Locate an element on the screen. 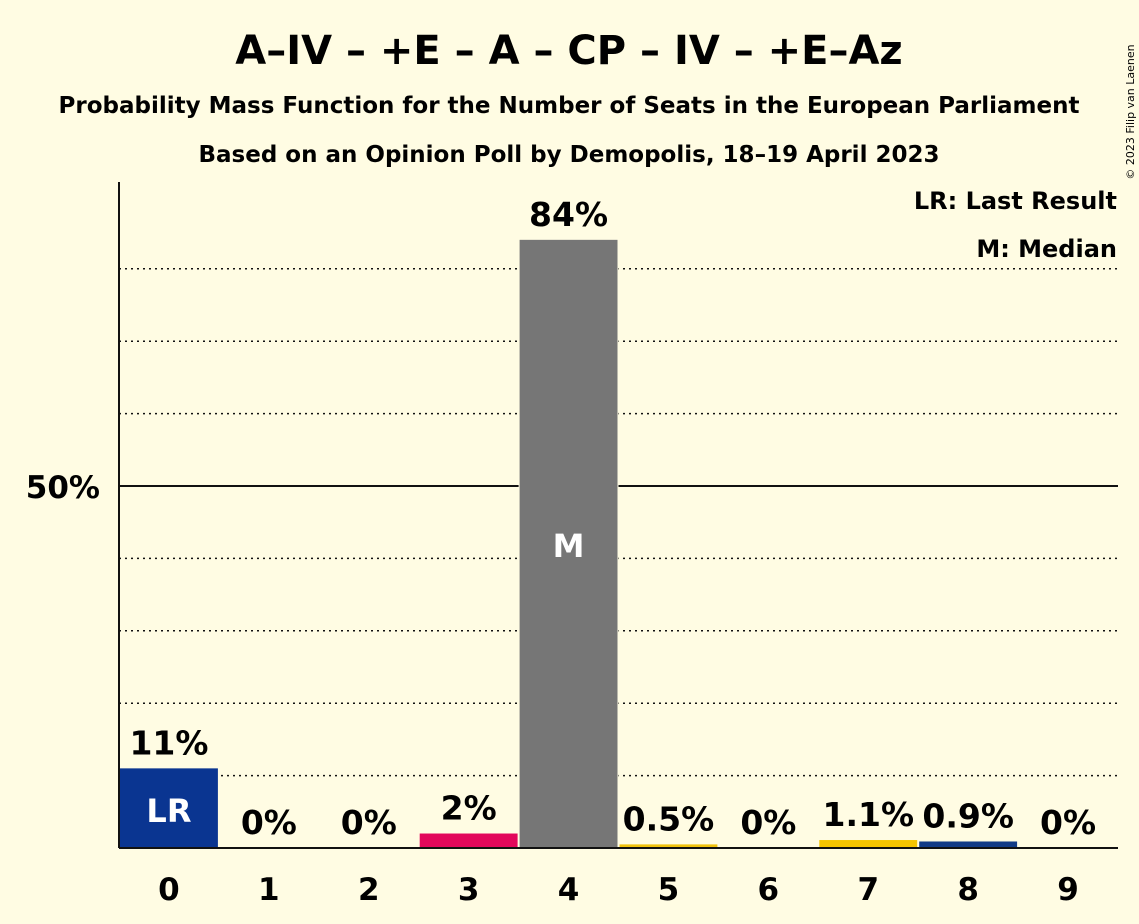  bar-label-0: 11% is located at coordinates (168, 742).